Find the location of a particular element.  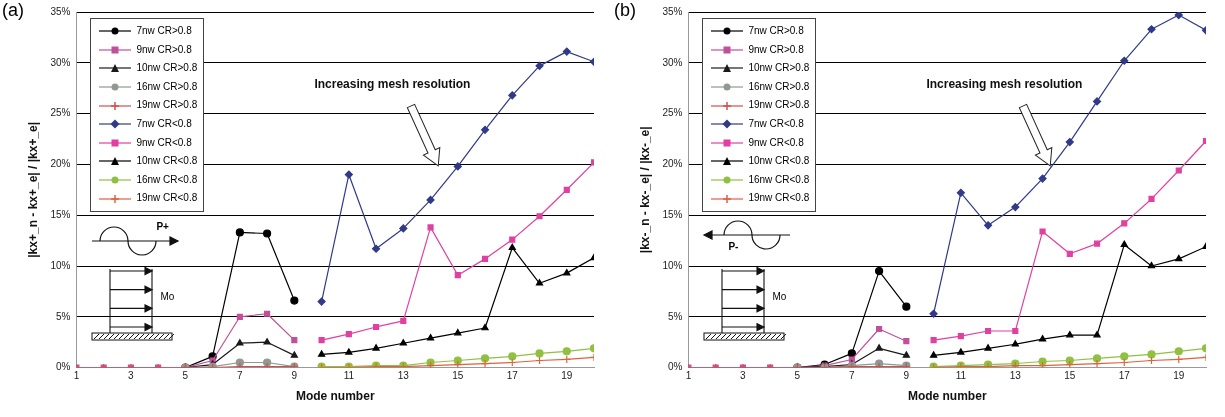

chart-title: (b) is located at coordinates (625, 10).